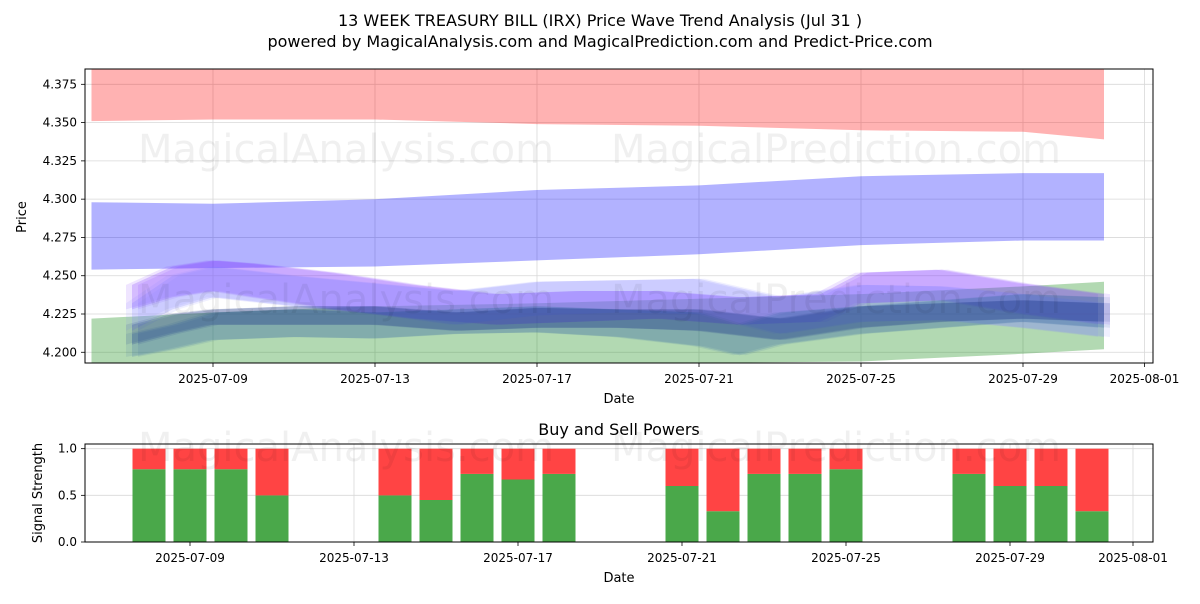 Image resolution: width=1200 pixels, height=604 pixels. I want to click on price-y-tick-label: 4.225, so click(60, 314).